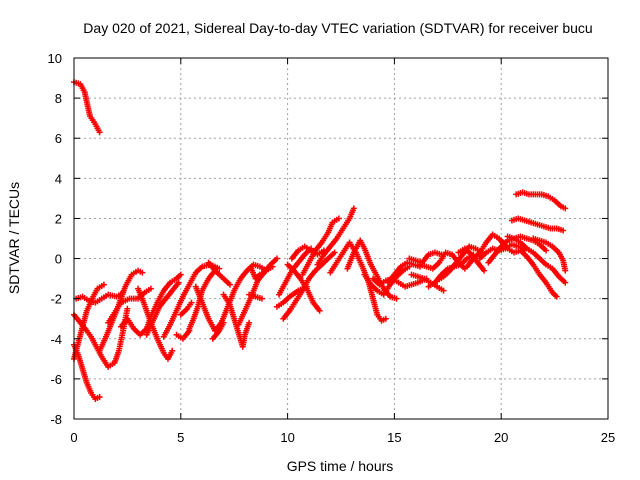 The height and width of the screenshot is (480, 640). What do you see at coordinates (501, 437) in the screenshot?
I see `x-tick-label: 20` at bounding box center [501, 437].